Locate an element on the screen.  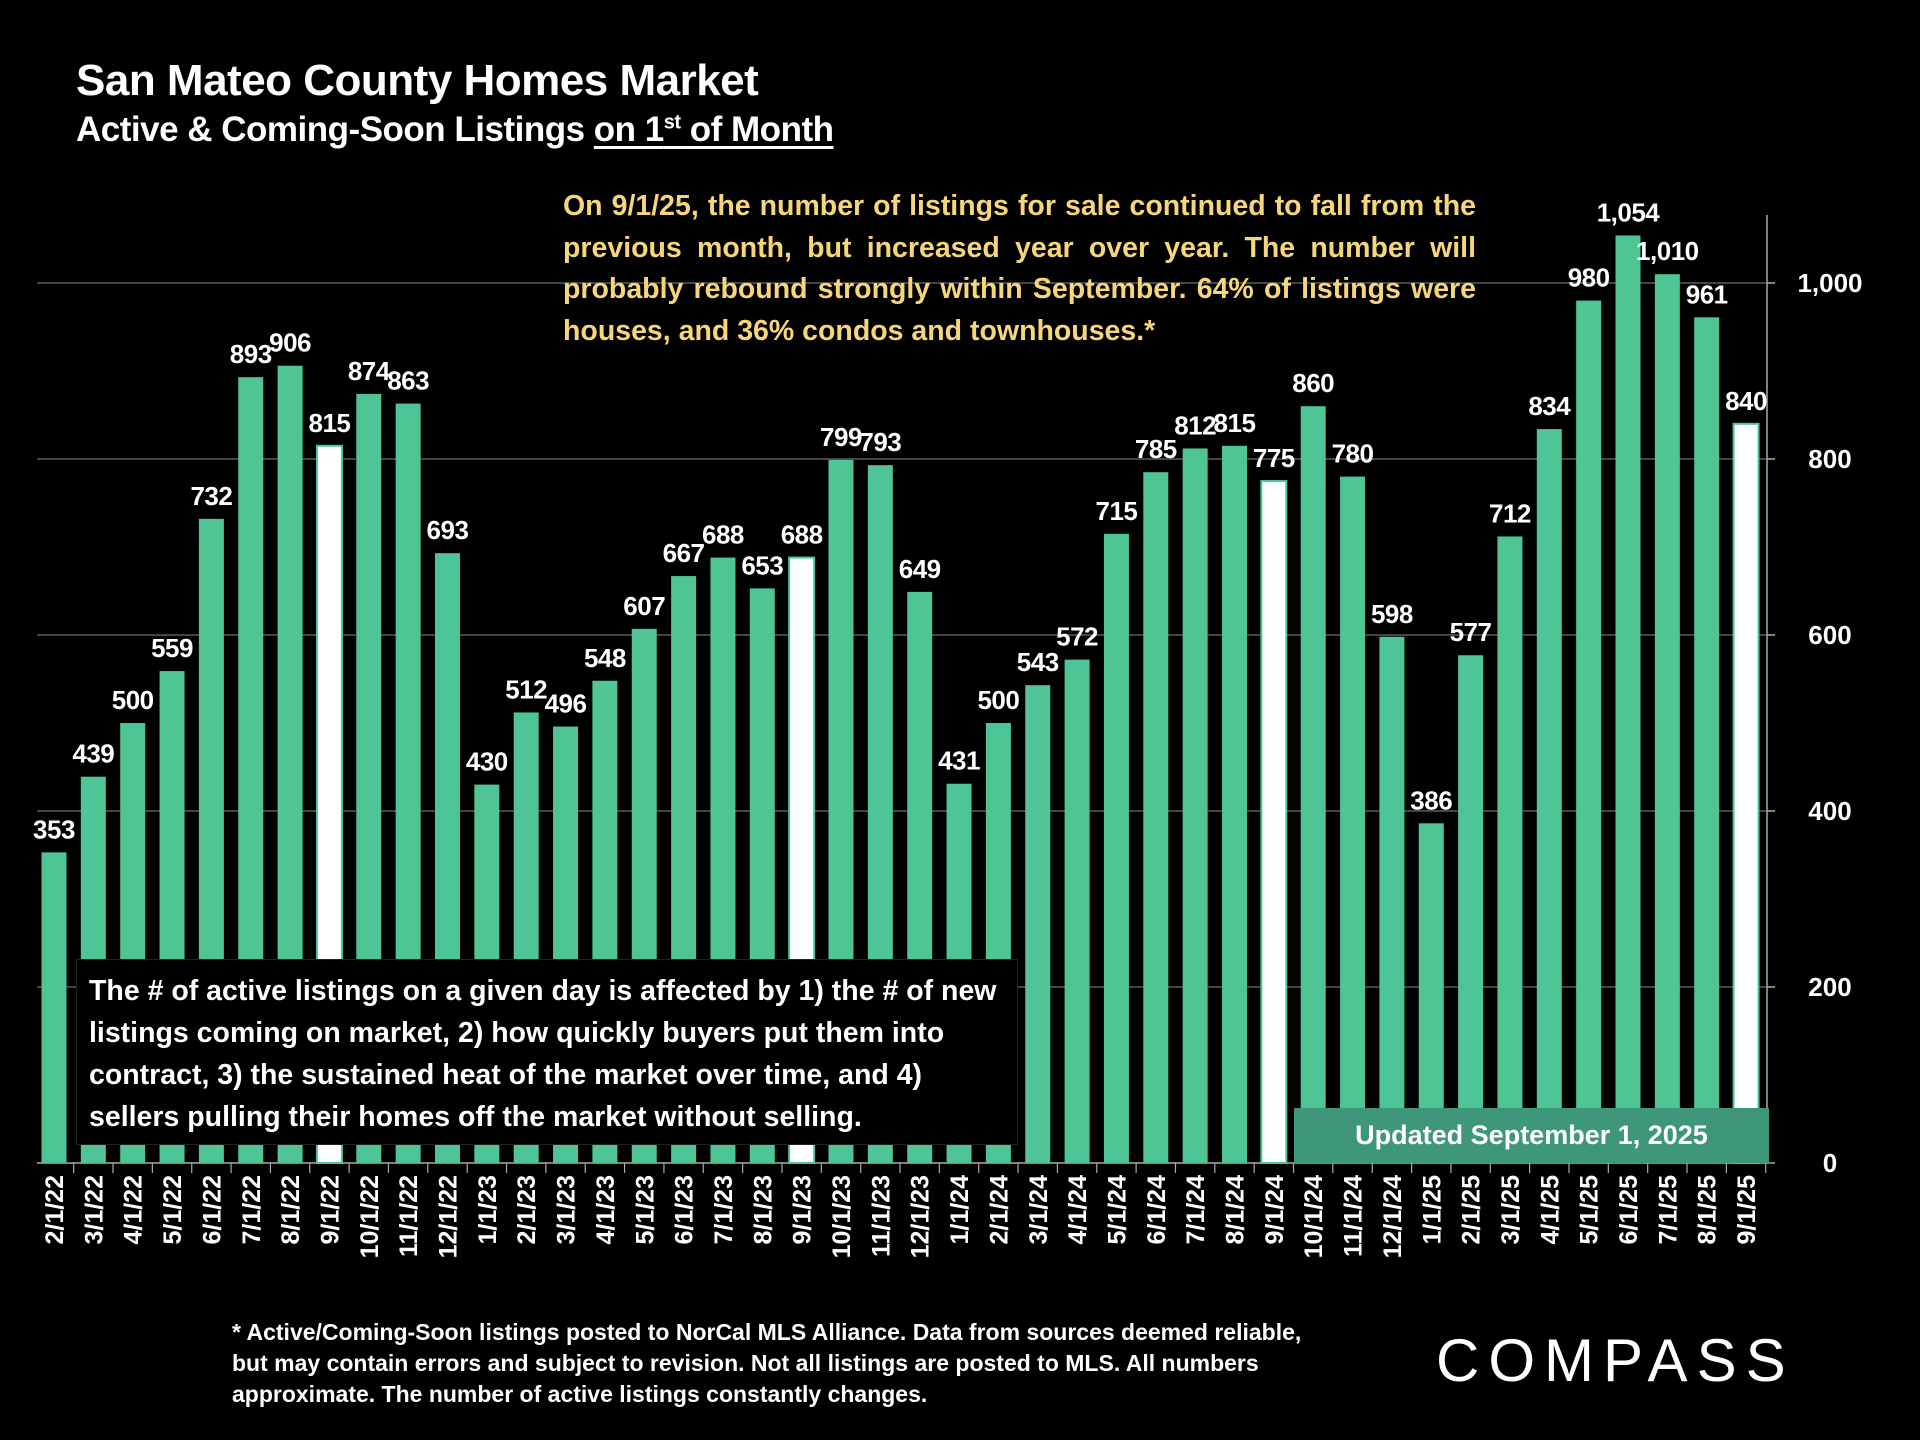
data-label: 559 is located at coordinates (172, 648).